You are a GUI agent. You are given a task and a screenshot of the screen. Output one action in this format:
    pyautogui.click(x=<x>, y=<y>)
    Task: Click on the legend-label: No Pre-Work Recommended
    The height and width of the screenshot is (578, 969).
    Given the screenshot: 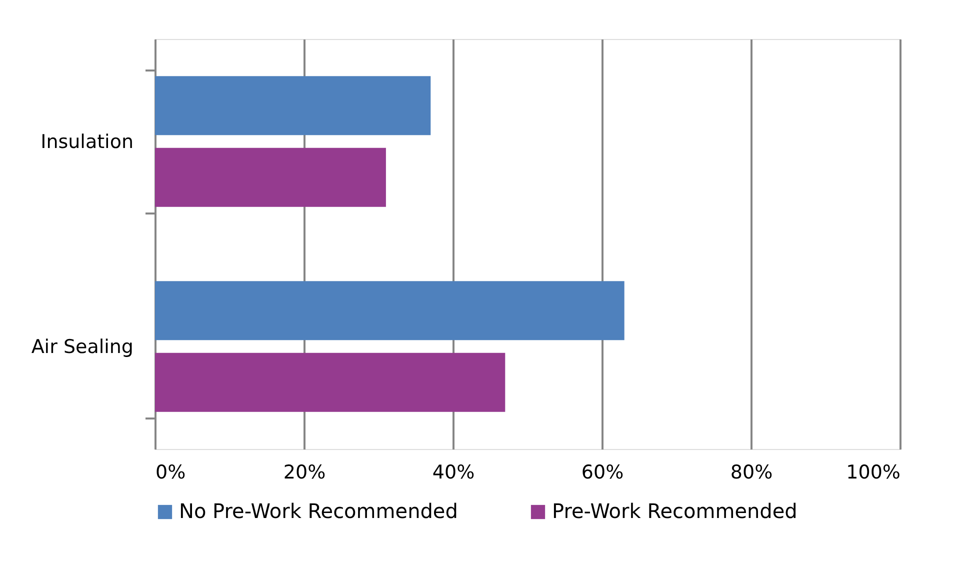 What is the action you would take?
    pyautogui.click(x=318, y=511)
    